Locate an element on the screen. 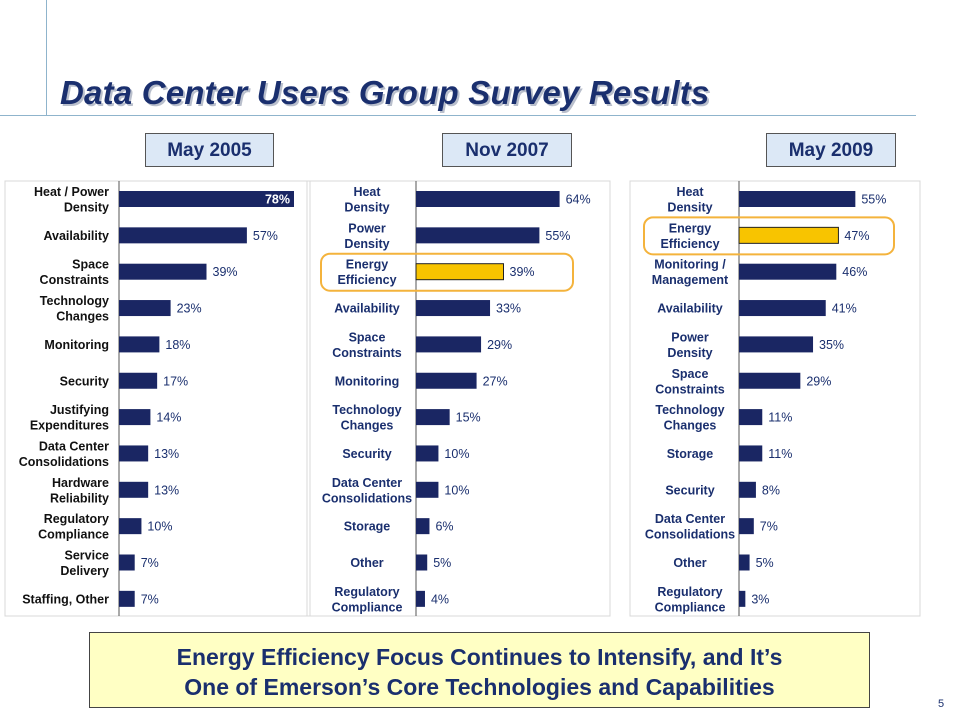 Image resolution: width=958 pixels, height=718 pixels. category-label: Availability is located at coordinates (76, 236).